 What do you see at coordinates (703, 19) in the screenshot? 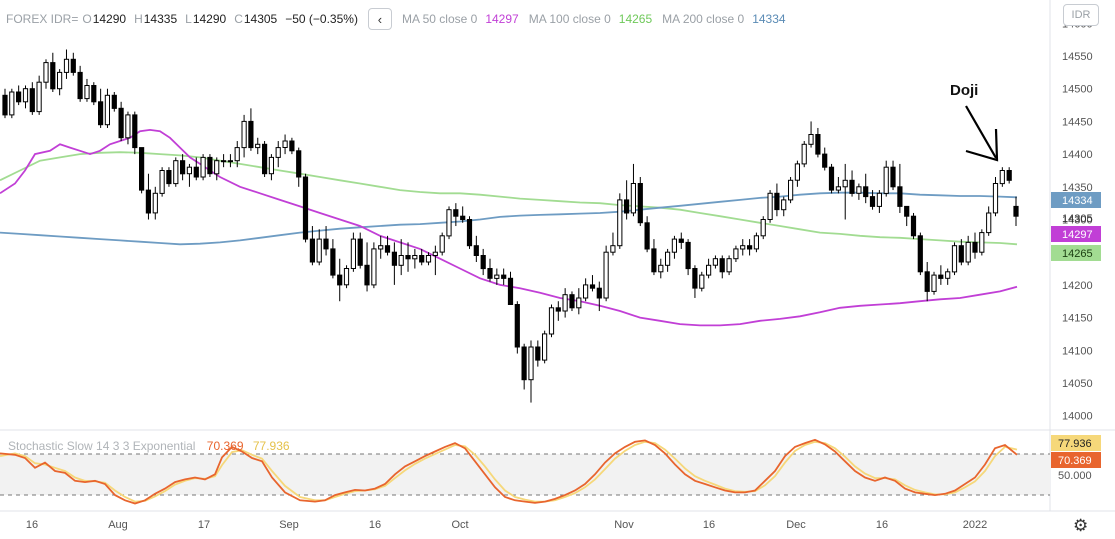
I see `ma200-label: MA 200 close 0` at bounding box center [703, 19].